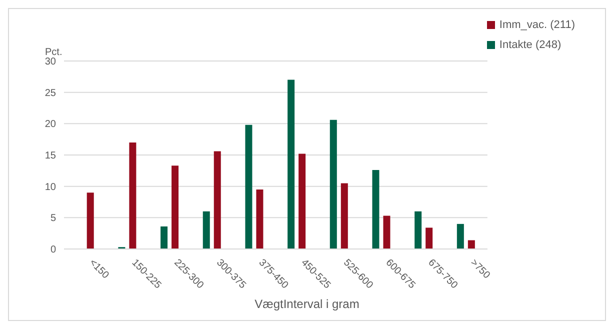 This screenshot has width=612, height=327. Describe the element at coordinates (50, 124) in the screenshot. I see `y-tick-label: 20` at that location.